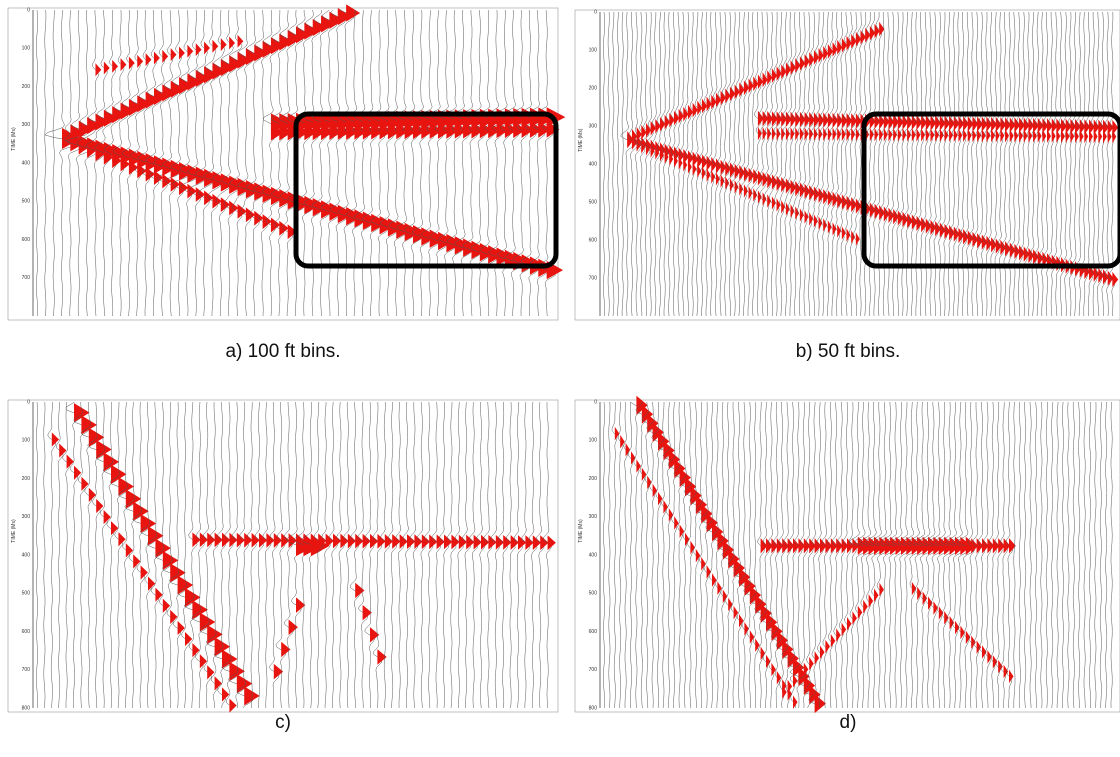 This screenshot has width=1120, height=757. Describe the element at coordinates (28, 402) in the screenshot. I see `y-tick-label: 0` at that location.